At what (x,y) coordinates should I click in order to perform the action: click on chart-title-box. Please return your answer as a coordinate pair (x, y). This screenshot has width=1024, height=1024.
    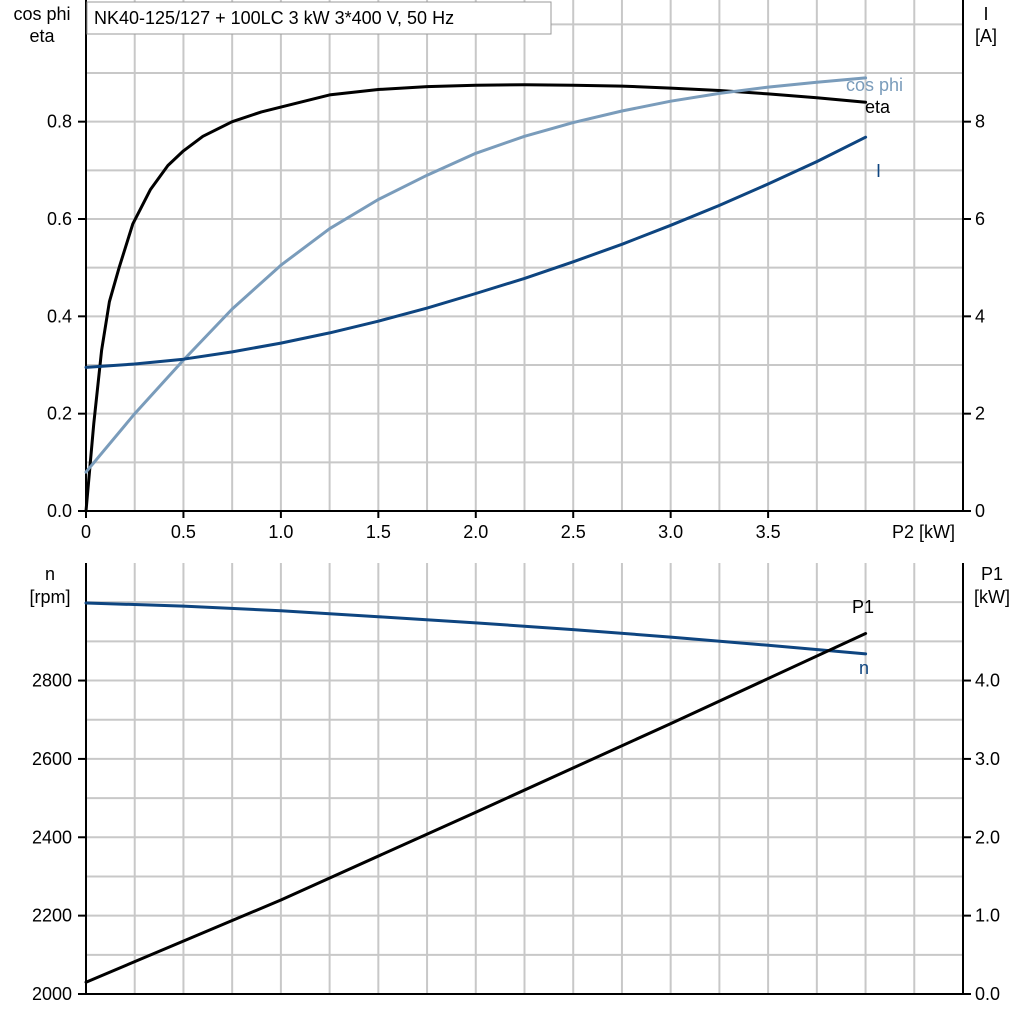
    Looking at the image, I should click on (319, 18).